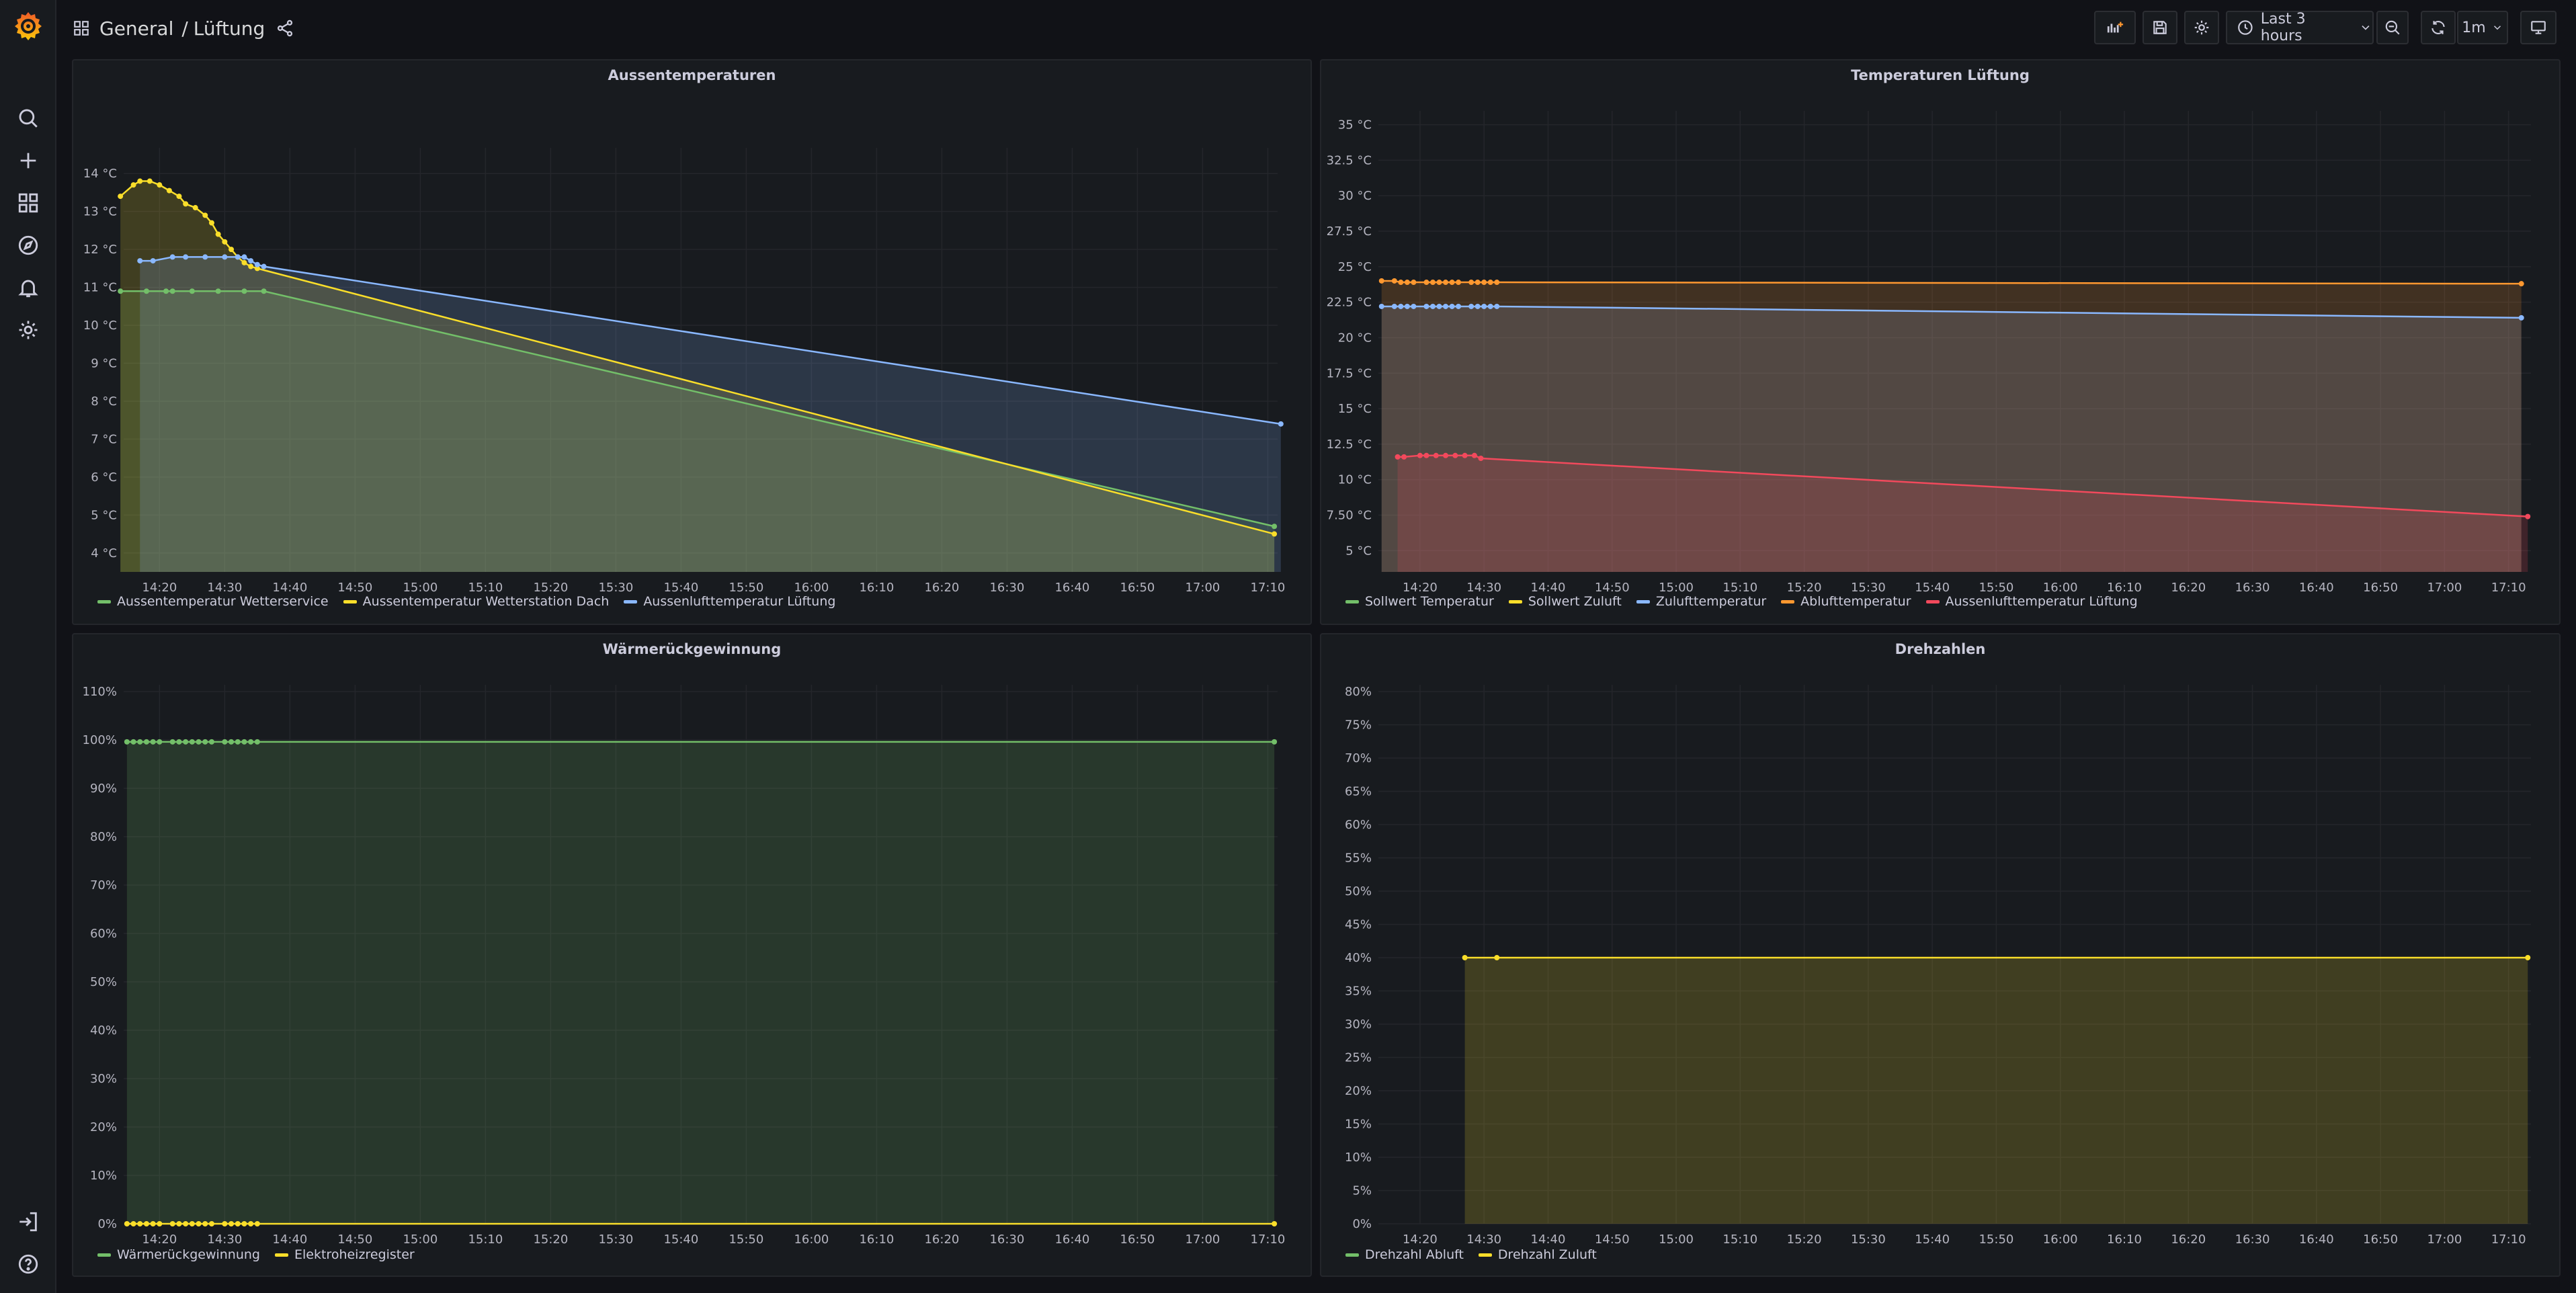  Describe the element at coordinates (1701, 601) in the screenshot. I see `legend-item: Zulufttemperatur` at that location.